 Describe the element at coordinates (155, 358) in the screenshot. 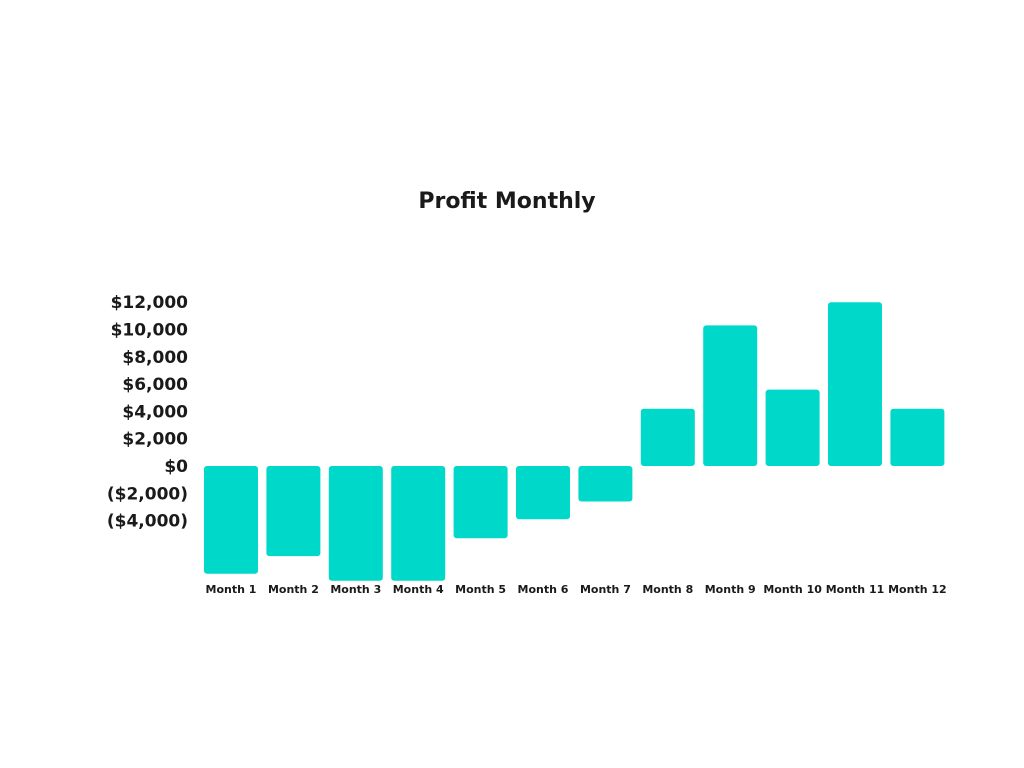

I see `y-tick-label: $8,000` at that location.